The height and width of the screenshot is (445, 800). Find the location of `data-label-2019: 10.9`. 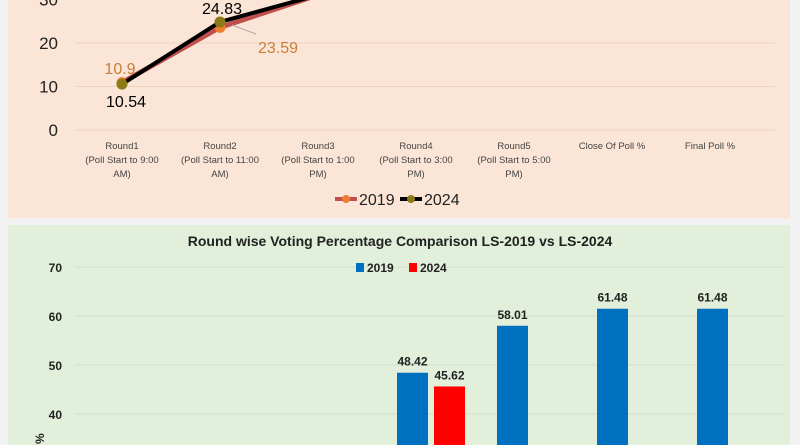

data-label-2019: 10.9 is located at coordinates (119, 69).